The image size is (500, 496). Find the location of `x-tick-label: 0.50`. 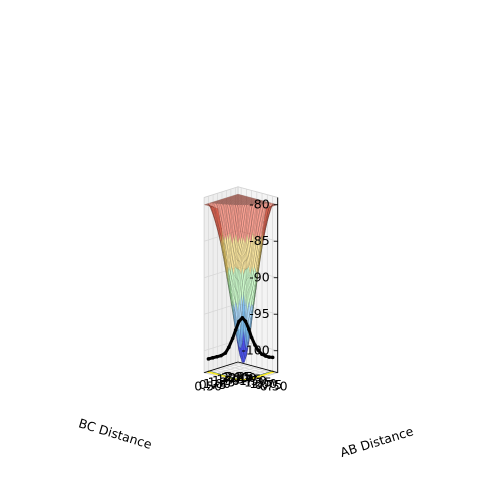

x-tick-label: 0.50 is located at coordinates (274, 386).